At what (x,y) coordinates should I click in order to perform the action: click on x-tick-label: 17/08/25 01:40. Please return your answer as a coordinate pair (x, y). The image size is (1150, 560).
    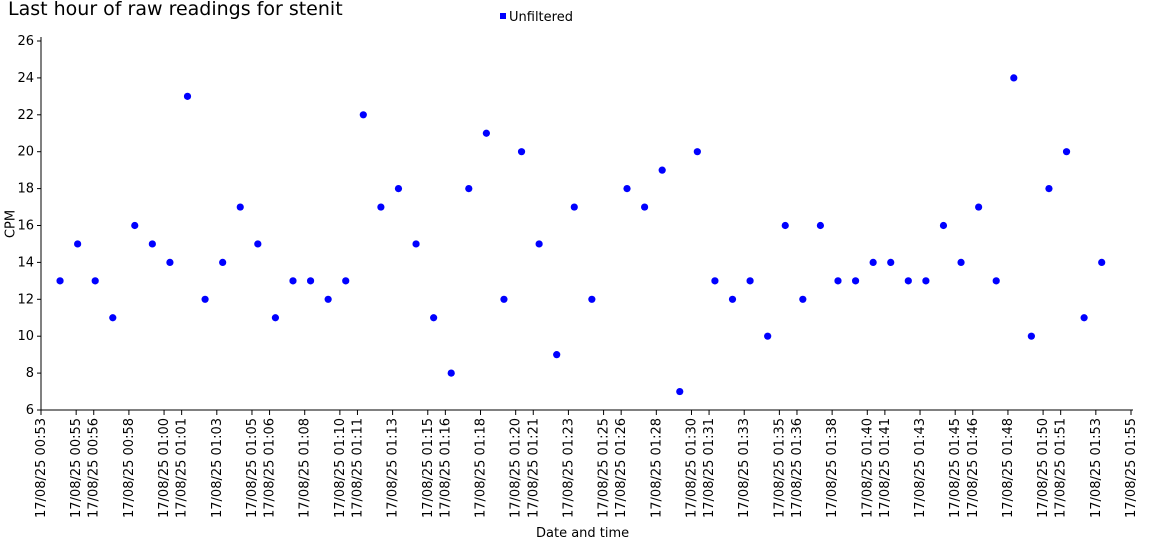
    Looking at the image, I should click on (867, 468).